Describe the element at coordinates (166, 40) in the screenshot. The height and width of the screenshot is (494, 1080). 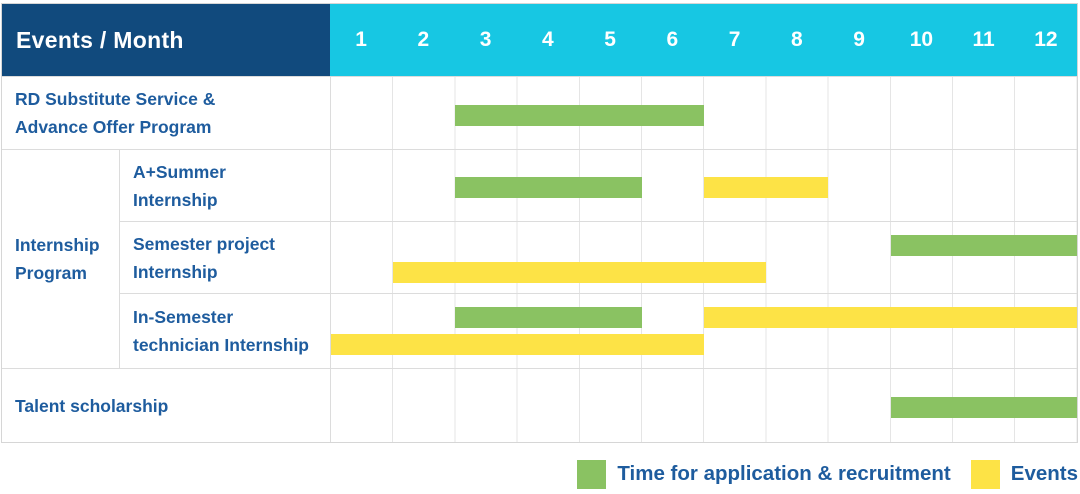
I see `header-title: Events / Month` at that location.